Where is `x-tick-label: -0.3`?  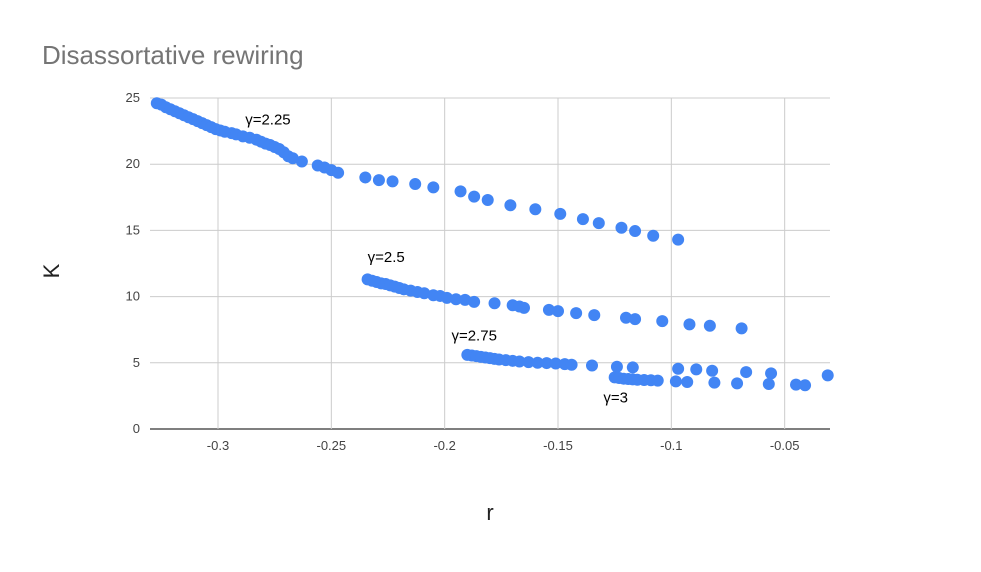
x-tick-label: -0.3 is located at coordinates (218, 445).